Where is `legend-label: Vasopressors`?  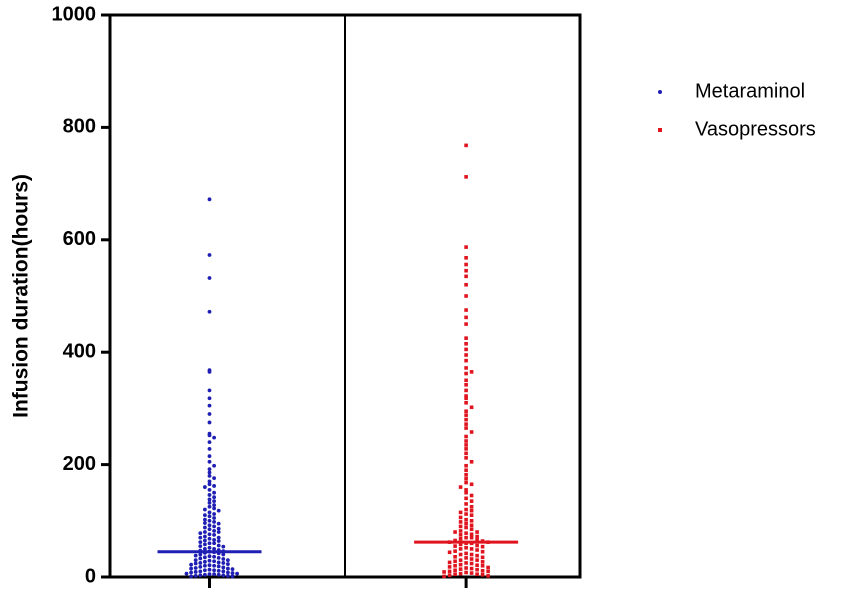
legend-label: Vasopressors is located at coordinates (755, 129).